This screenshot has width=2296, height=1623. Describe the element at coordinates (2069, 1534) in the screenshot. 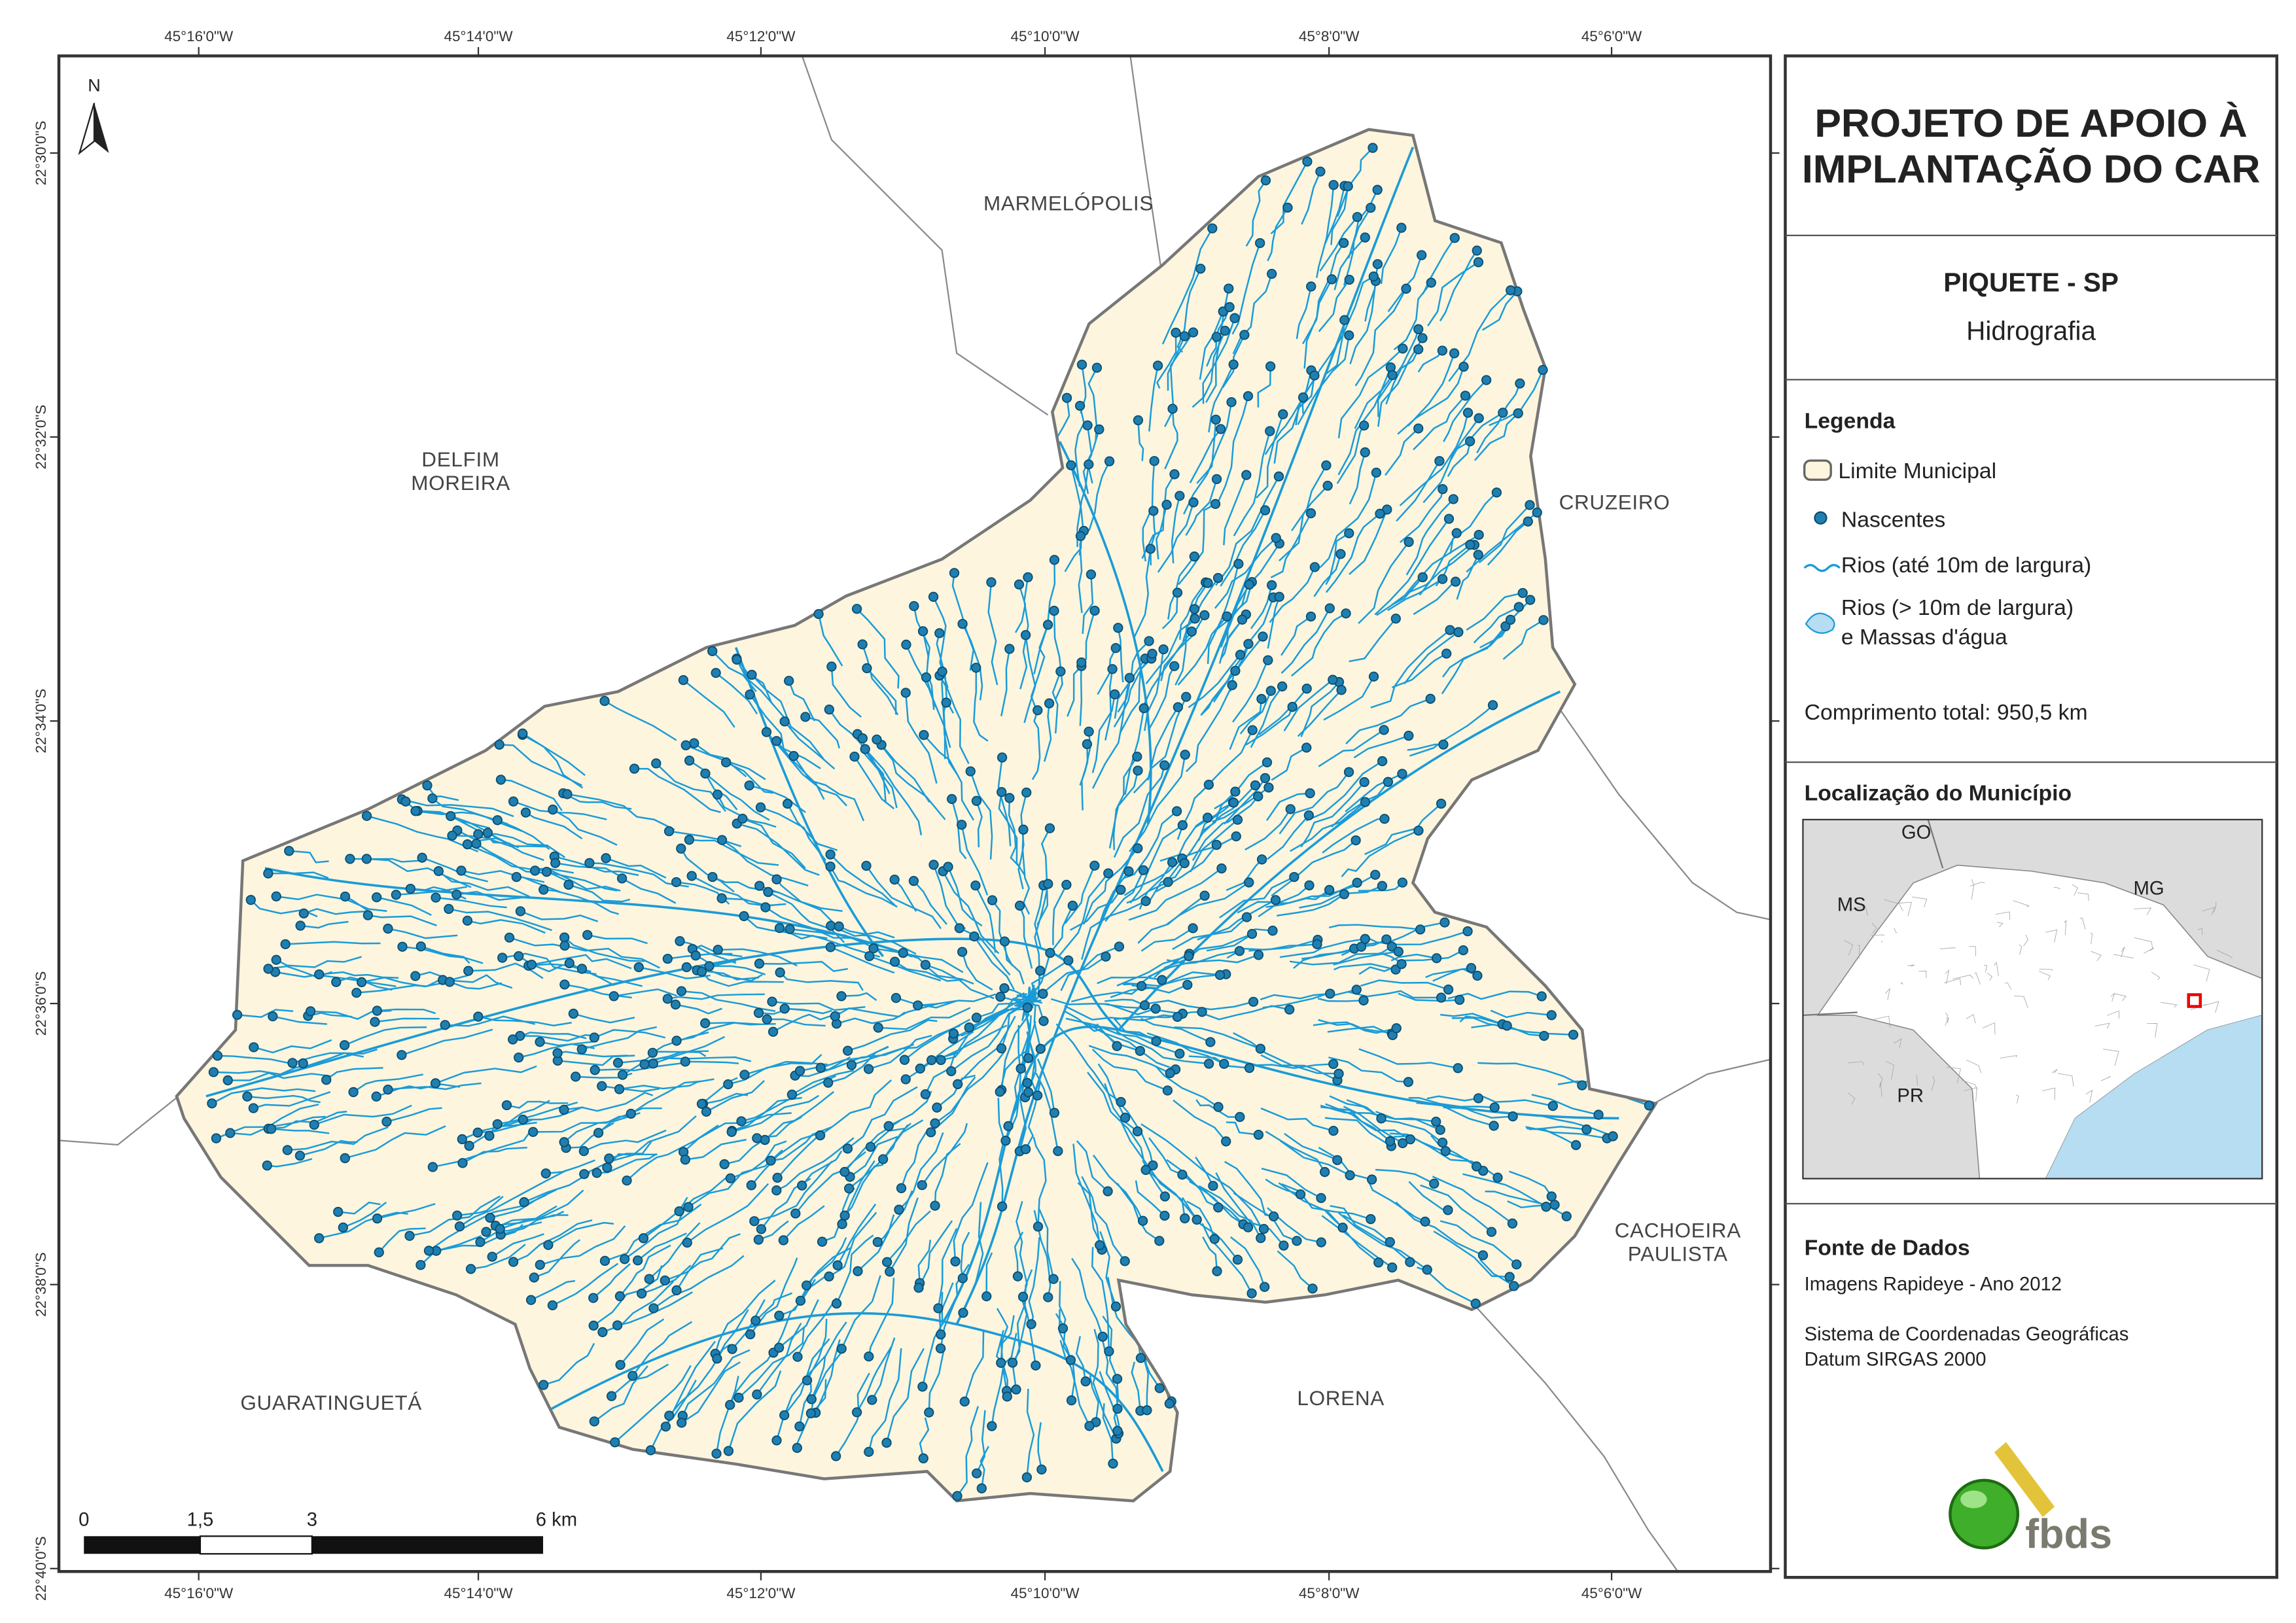

I see `logo-text: fbds` at that location.